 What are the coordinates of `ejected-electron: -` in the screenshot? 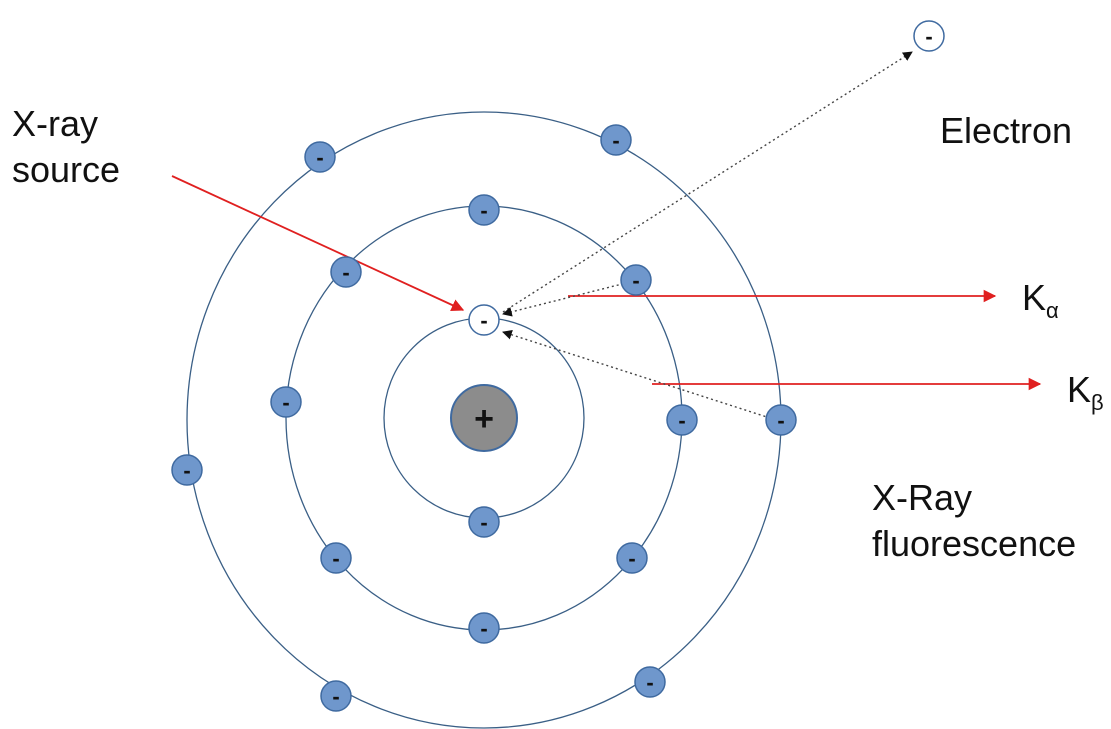 It's located at (929, 36).